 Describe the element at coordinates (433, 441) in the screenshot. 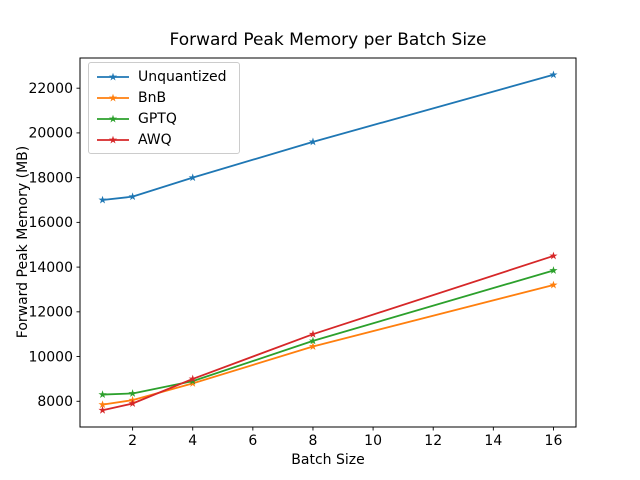

I see `x-tick-label: 12` at that location.